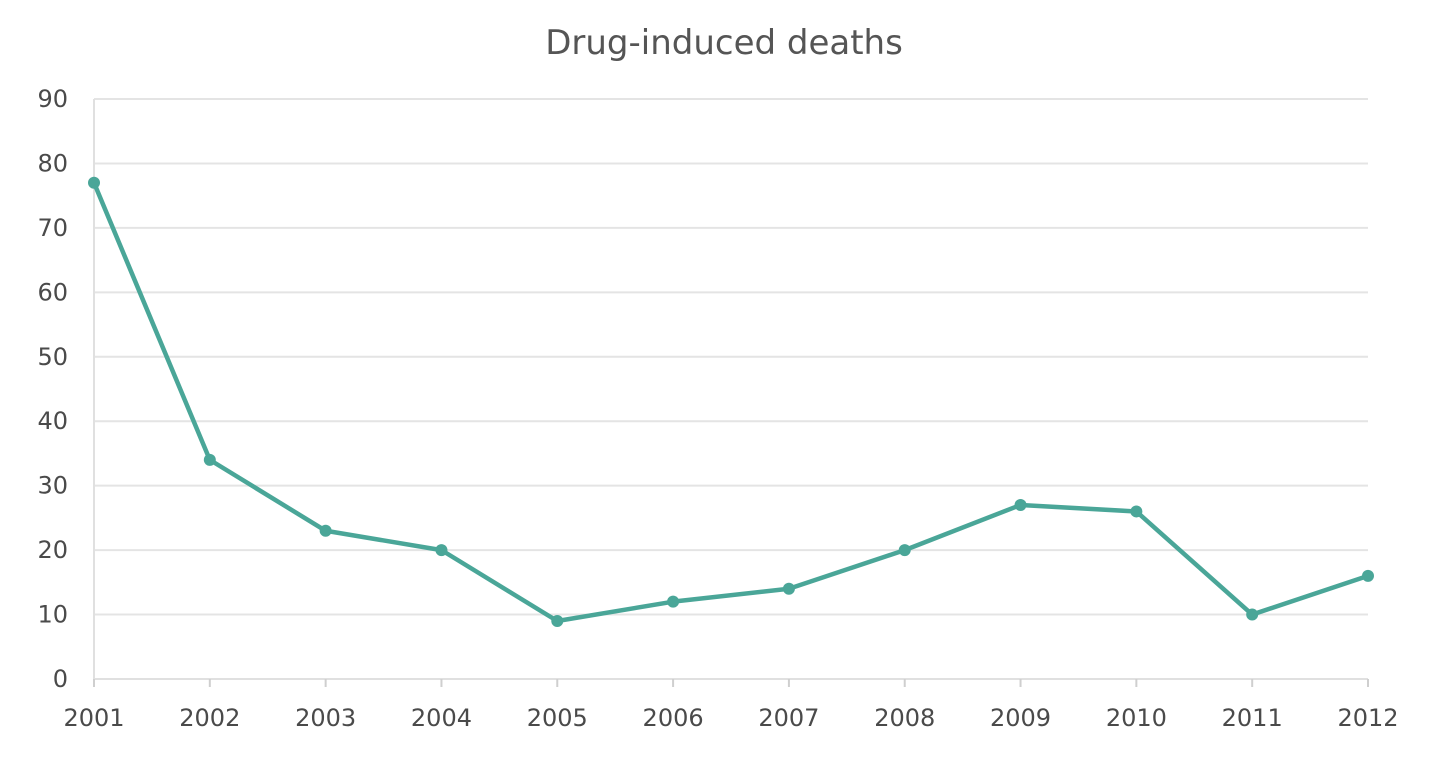 This screenshot has height=772, width=1448. What do you see at coordinates (441, 718) in the screenshot?
I see `x-tick-label-2004: 2004` at bounding box center [441, 718].